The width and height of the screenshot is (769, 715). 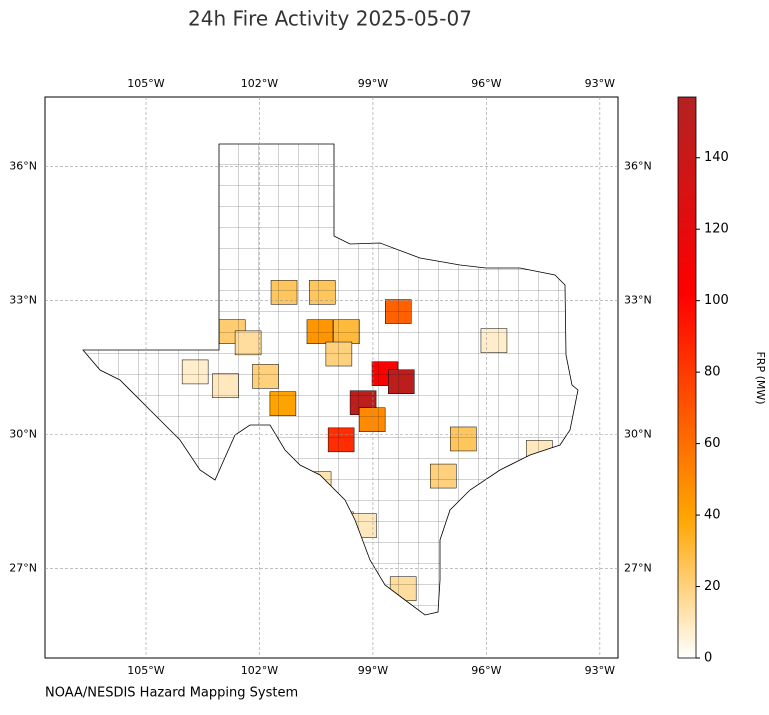 What do you see at coordinates (23, 433) in the screenshot?
I see `lat-label-left: 30°N` at bounding box center [23, 433].